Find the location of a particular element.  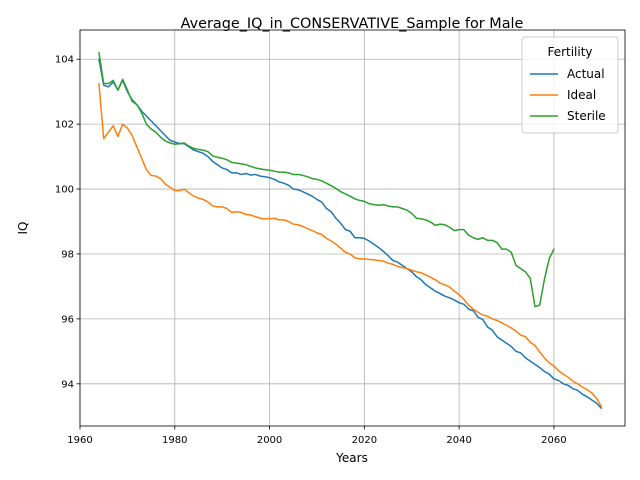

y-tick-label: 104 is located at coordinates (64, 60).